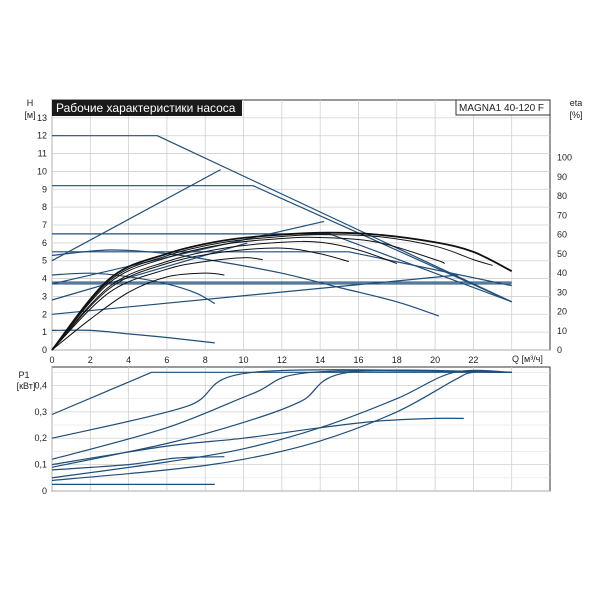 The image size is (600, 600). What do you see at coordinates (562, 215) in the screenshot?
I see `efficiency-tick-label: 70` at bounding box center [562, 215].